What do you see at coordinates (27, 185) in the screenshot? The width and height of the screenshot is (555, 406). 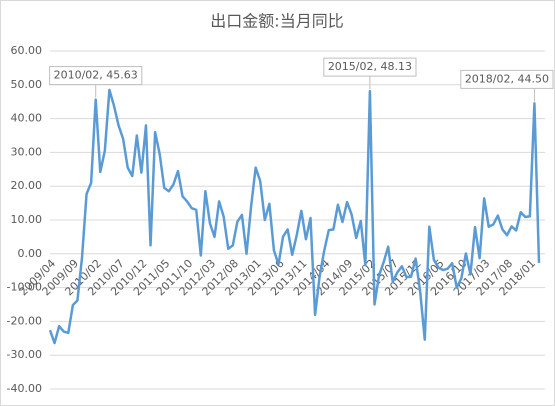 I see `y-tick-label: 20.00` at bounding box center [27, 185].